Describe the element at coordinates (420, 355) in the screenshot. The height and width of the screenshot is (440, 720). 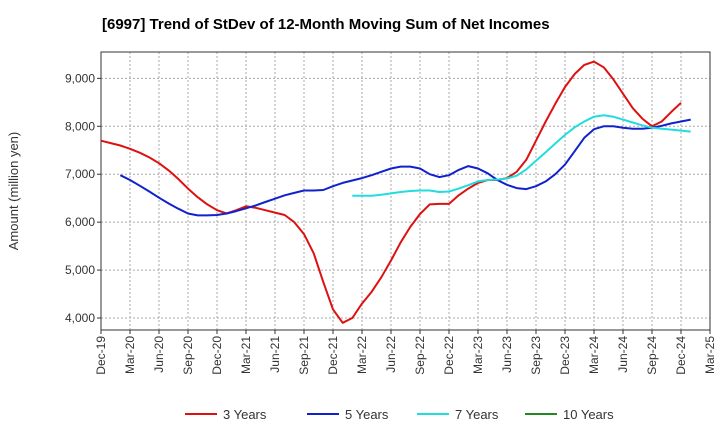
I see `x-tick-label: Sep-22` at that location.